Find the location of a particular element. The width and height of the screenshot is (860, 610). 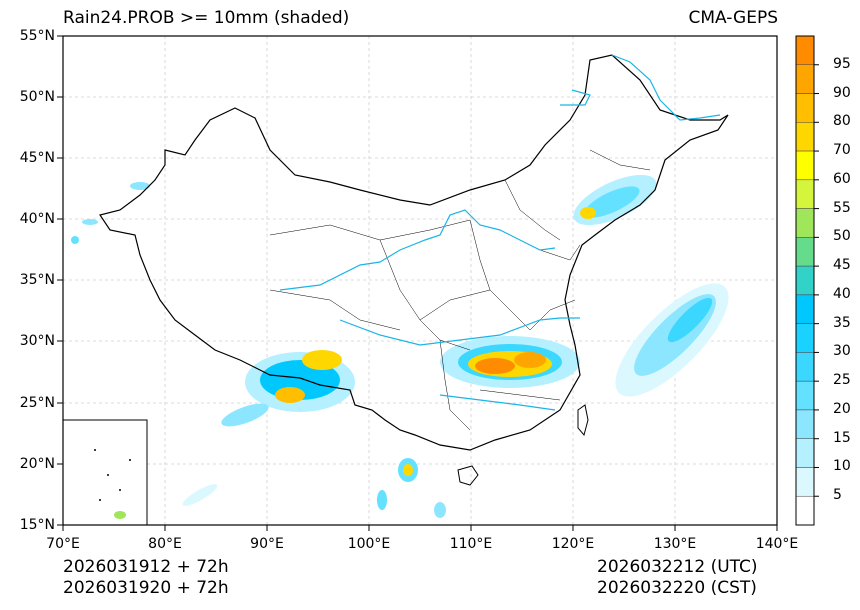

lat-label-55: 55°N is located at coordinates (37, 36).